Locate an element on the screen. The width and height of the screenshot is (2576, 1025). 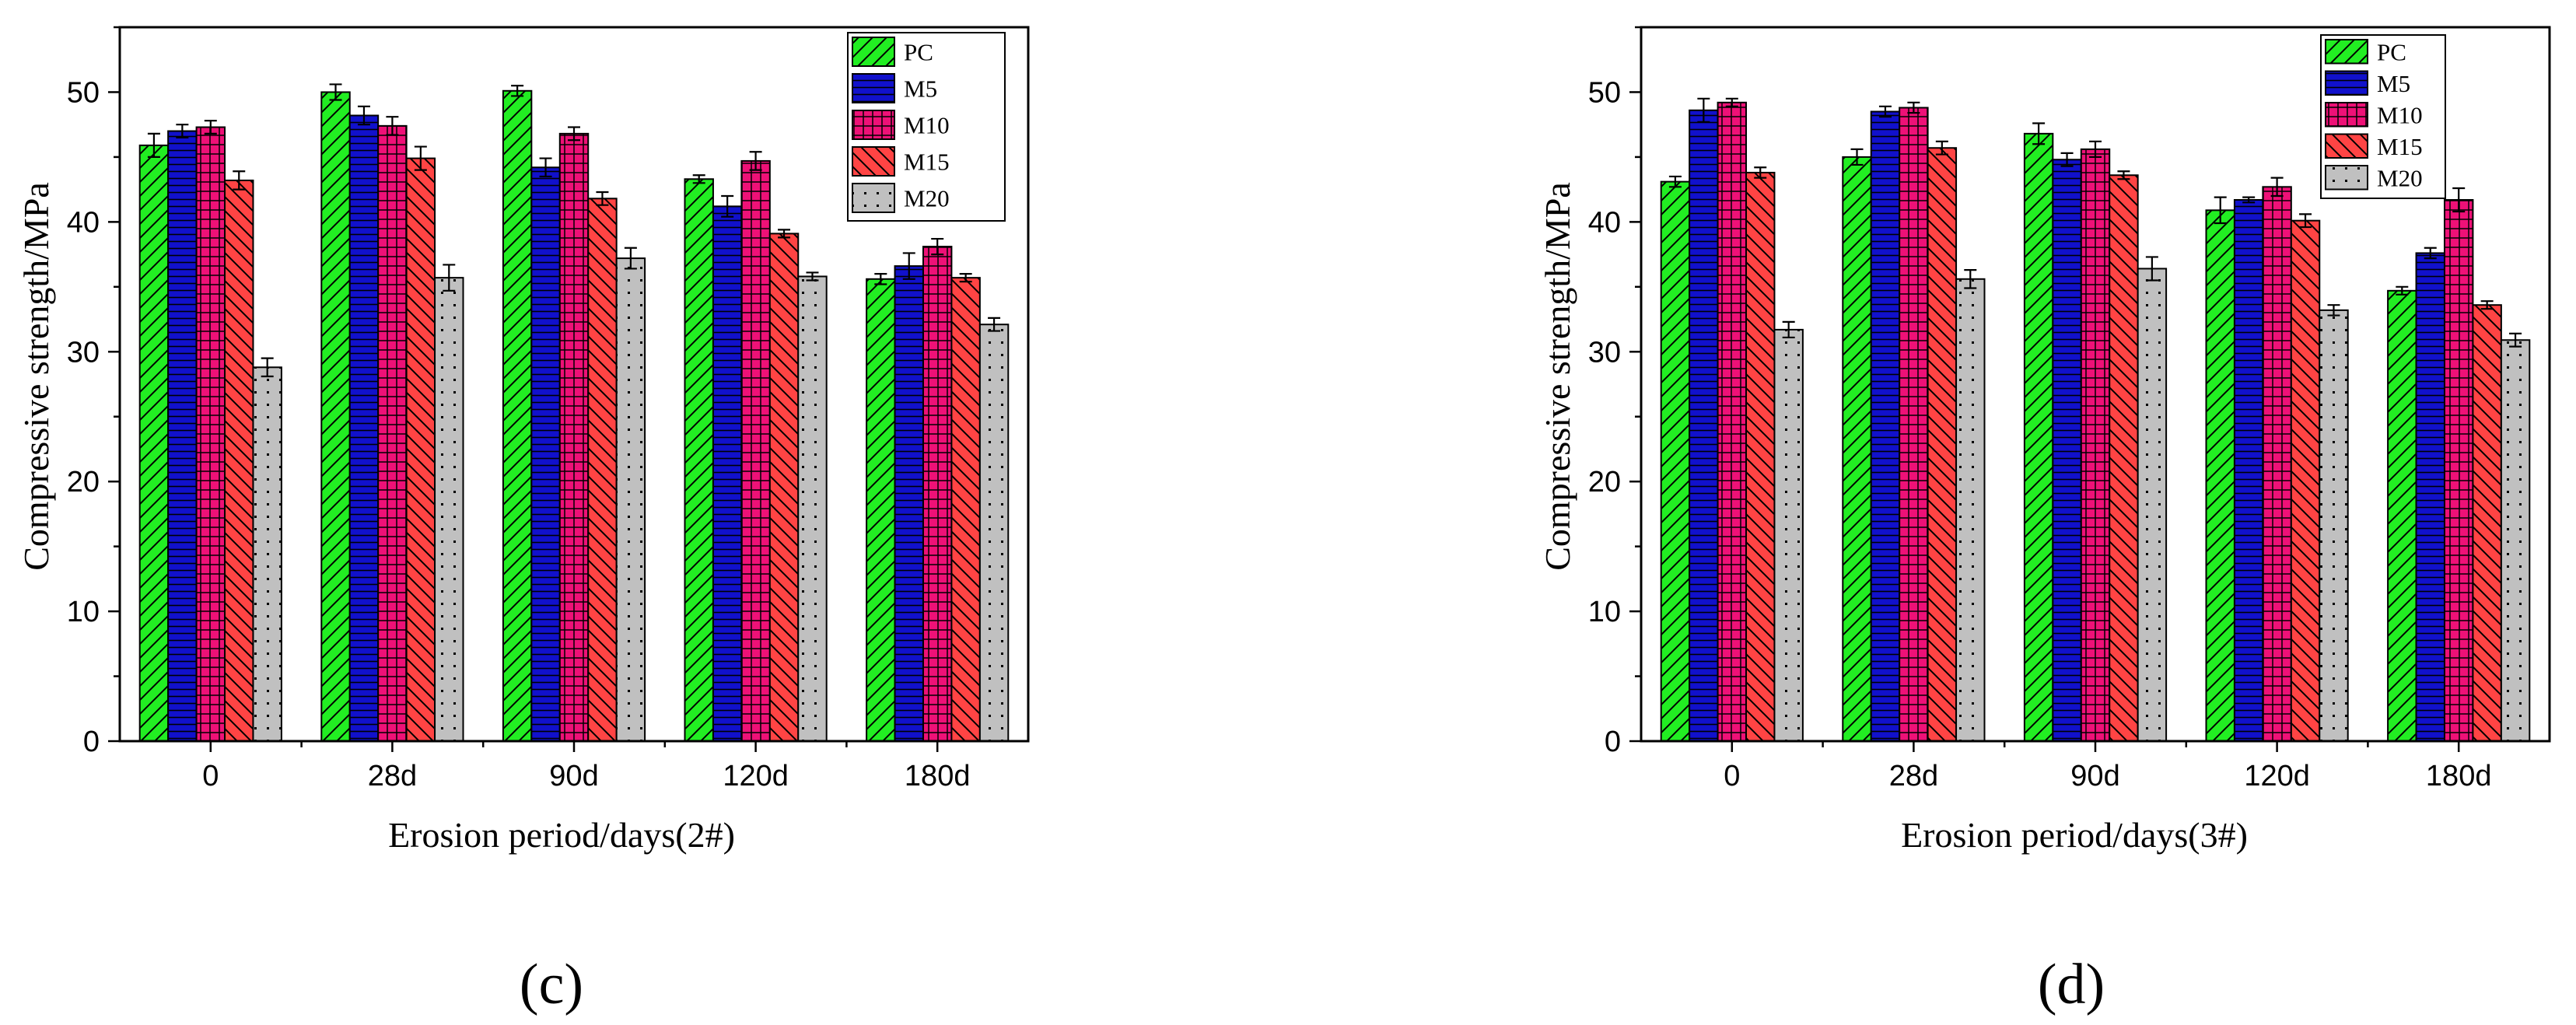
legend-label: M15 is located at coordinates (927, 163).